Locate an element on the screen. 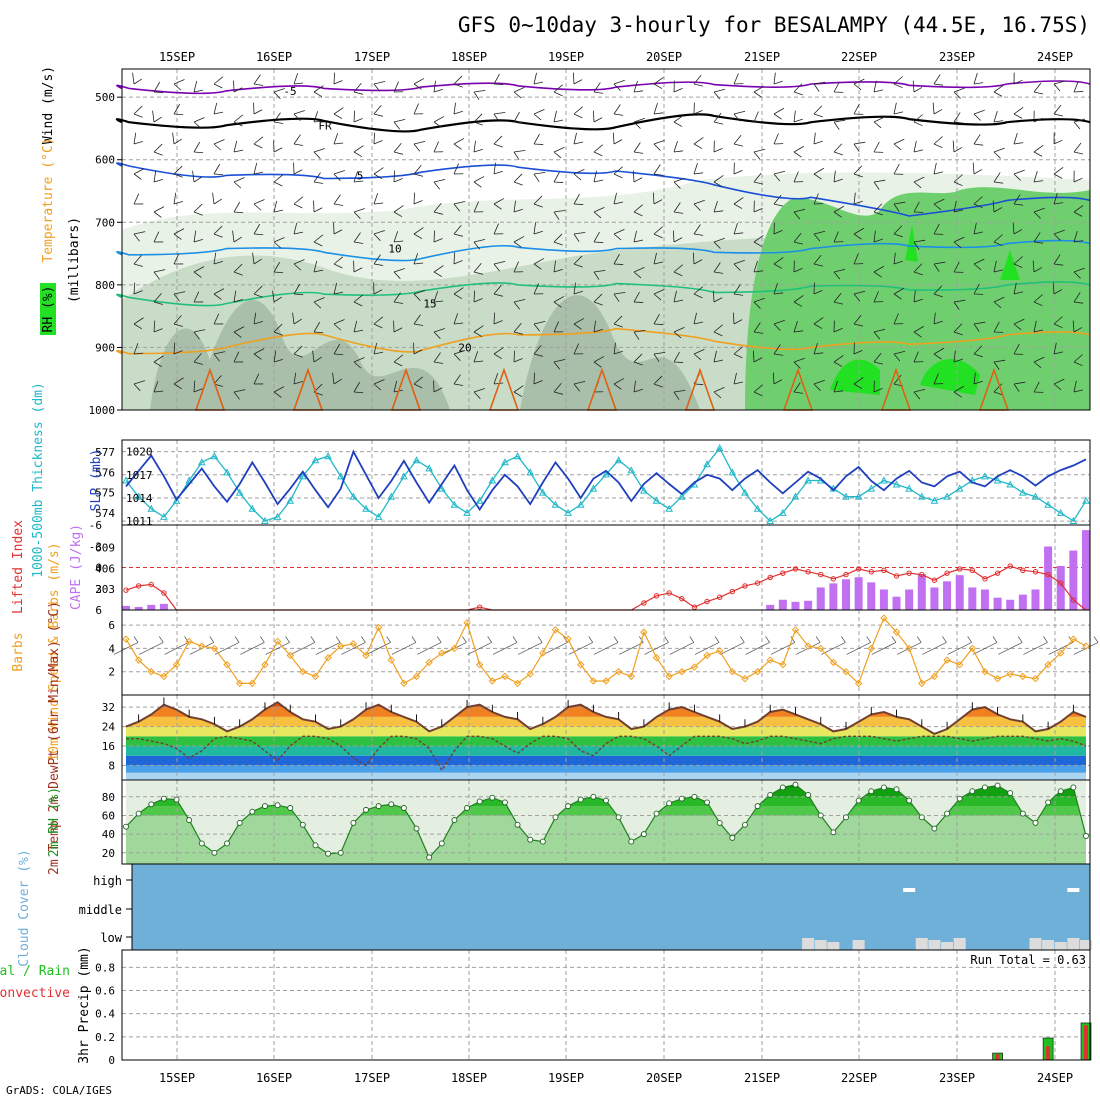  cloud-bg is located at coordinates (611, 907).